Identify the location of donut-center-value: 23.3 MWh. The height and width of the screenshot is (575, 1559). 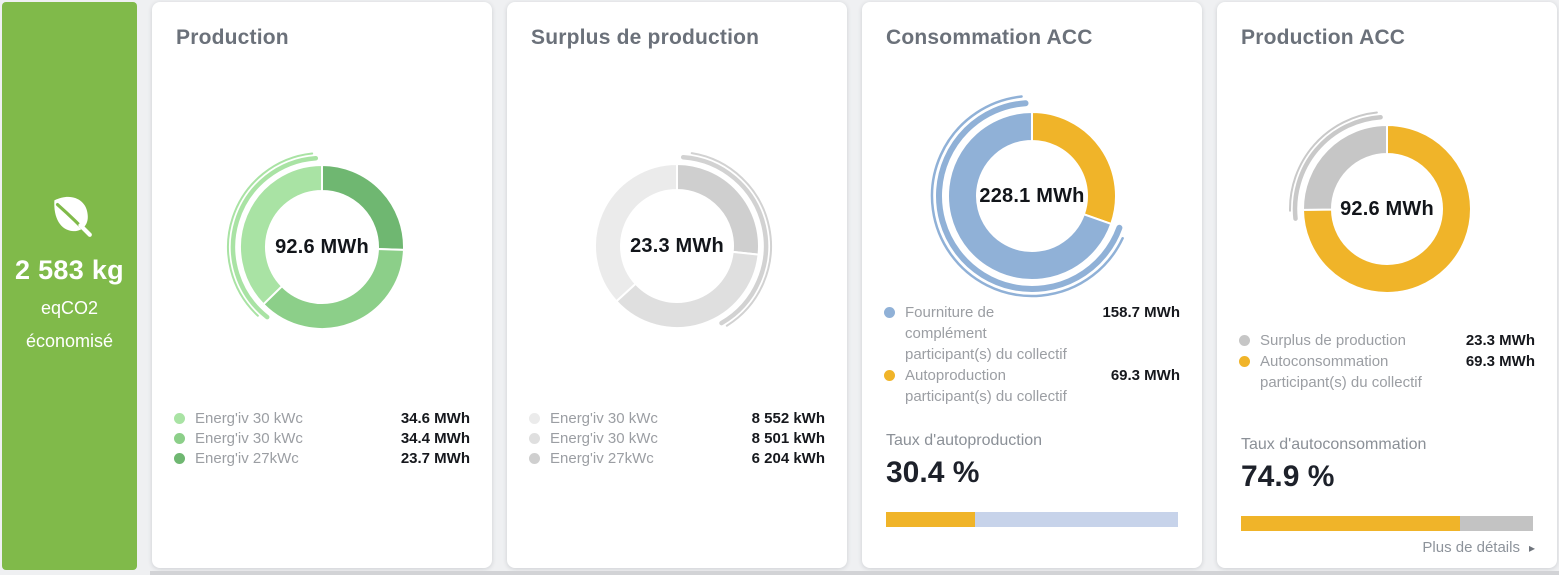
(677, 245).